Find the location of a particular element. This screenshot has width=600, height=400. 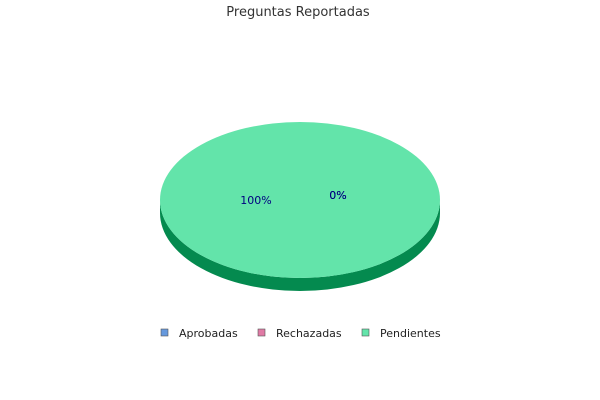

pie-side-pendientes is located at coordinates (300, 245).